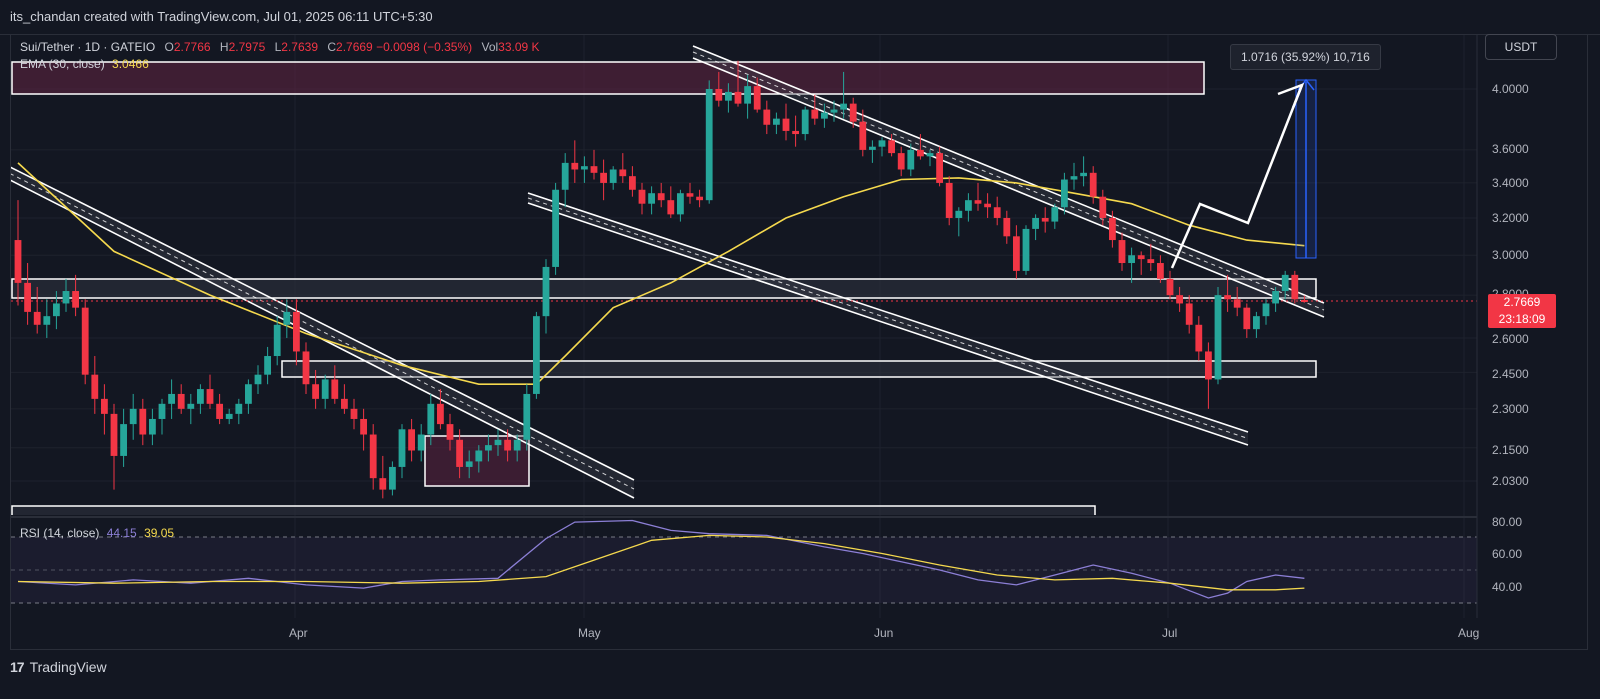 The width and height of the screenshot is (1600, 699). I want to click on rsi-ma-value: 39.05, so click(159, 533).